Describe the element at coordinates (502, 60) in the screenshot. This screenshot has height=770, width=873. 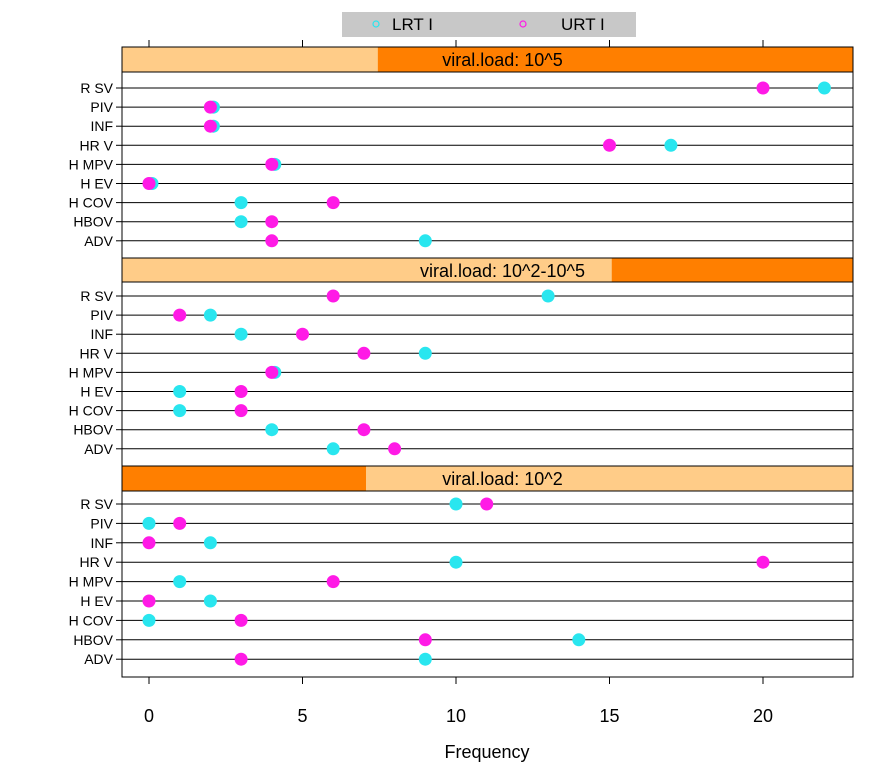
I see `strip-label: viral.load: 10^5` at that location.